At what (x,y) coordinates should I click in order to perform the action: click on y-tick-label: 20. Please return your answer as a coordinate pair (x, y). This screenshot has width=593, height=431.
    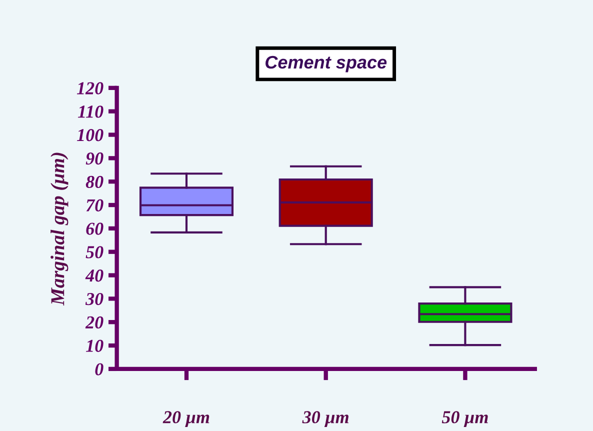
    Looking at the image, I should click on (94, 322).